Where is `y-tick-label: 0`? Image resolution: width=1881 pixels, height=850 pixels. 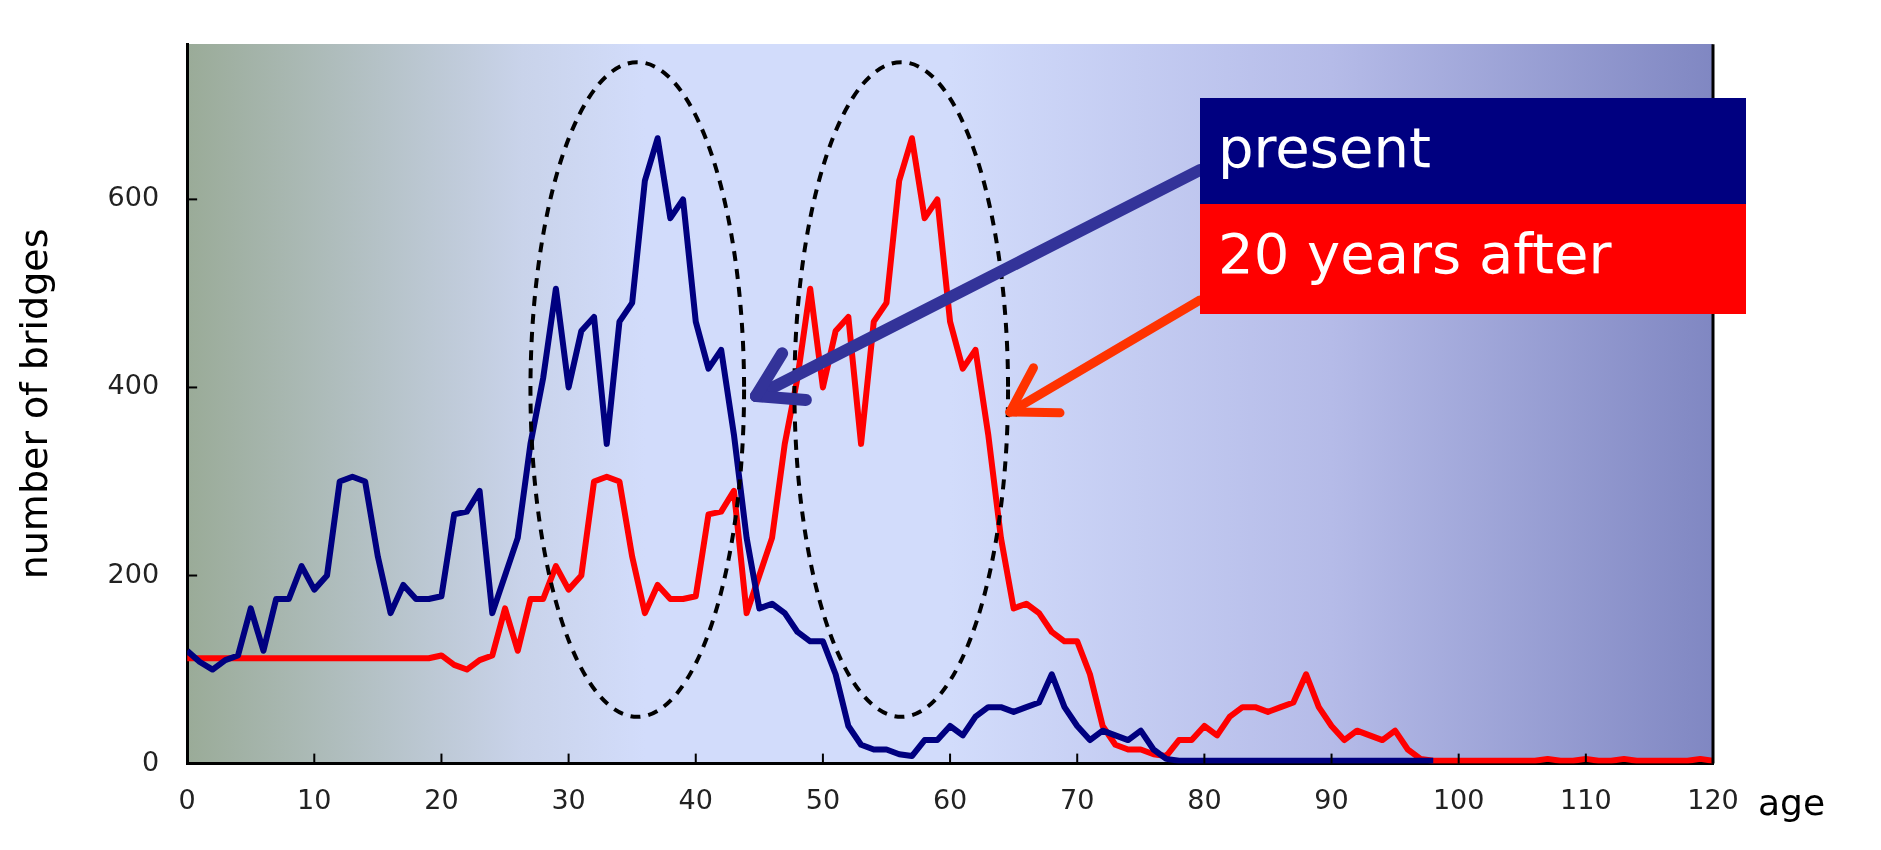
y-tick-label: 0 is located at coordinates (150, 761).